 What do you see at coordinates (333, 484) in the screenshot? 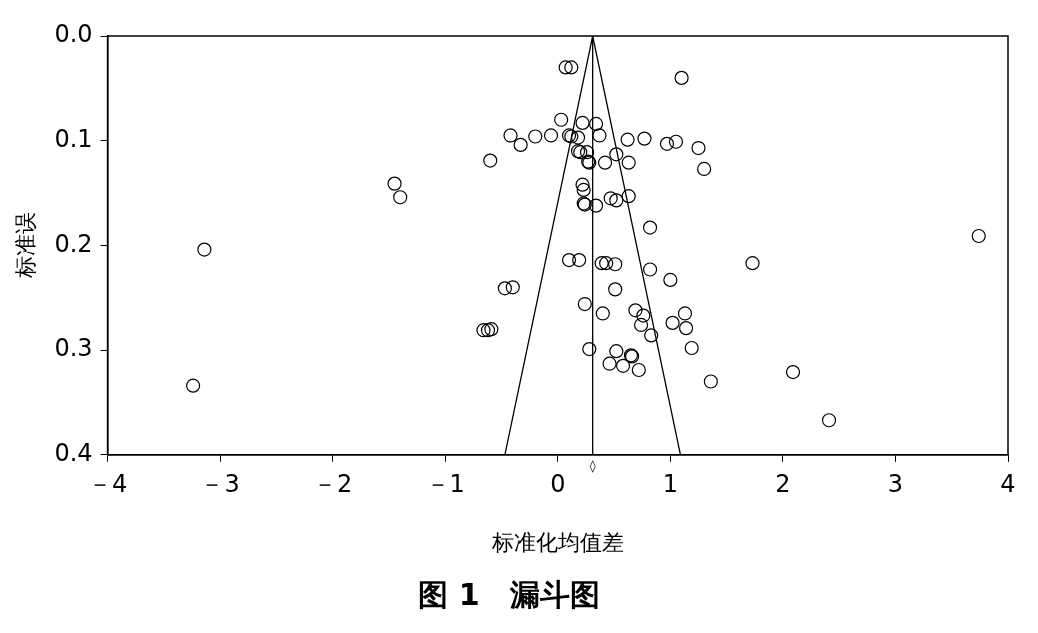
I see `x-tick-label: －2` at bounding box center [333, 484].